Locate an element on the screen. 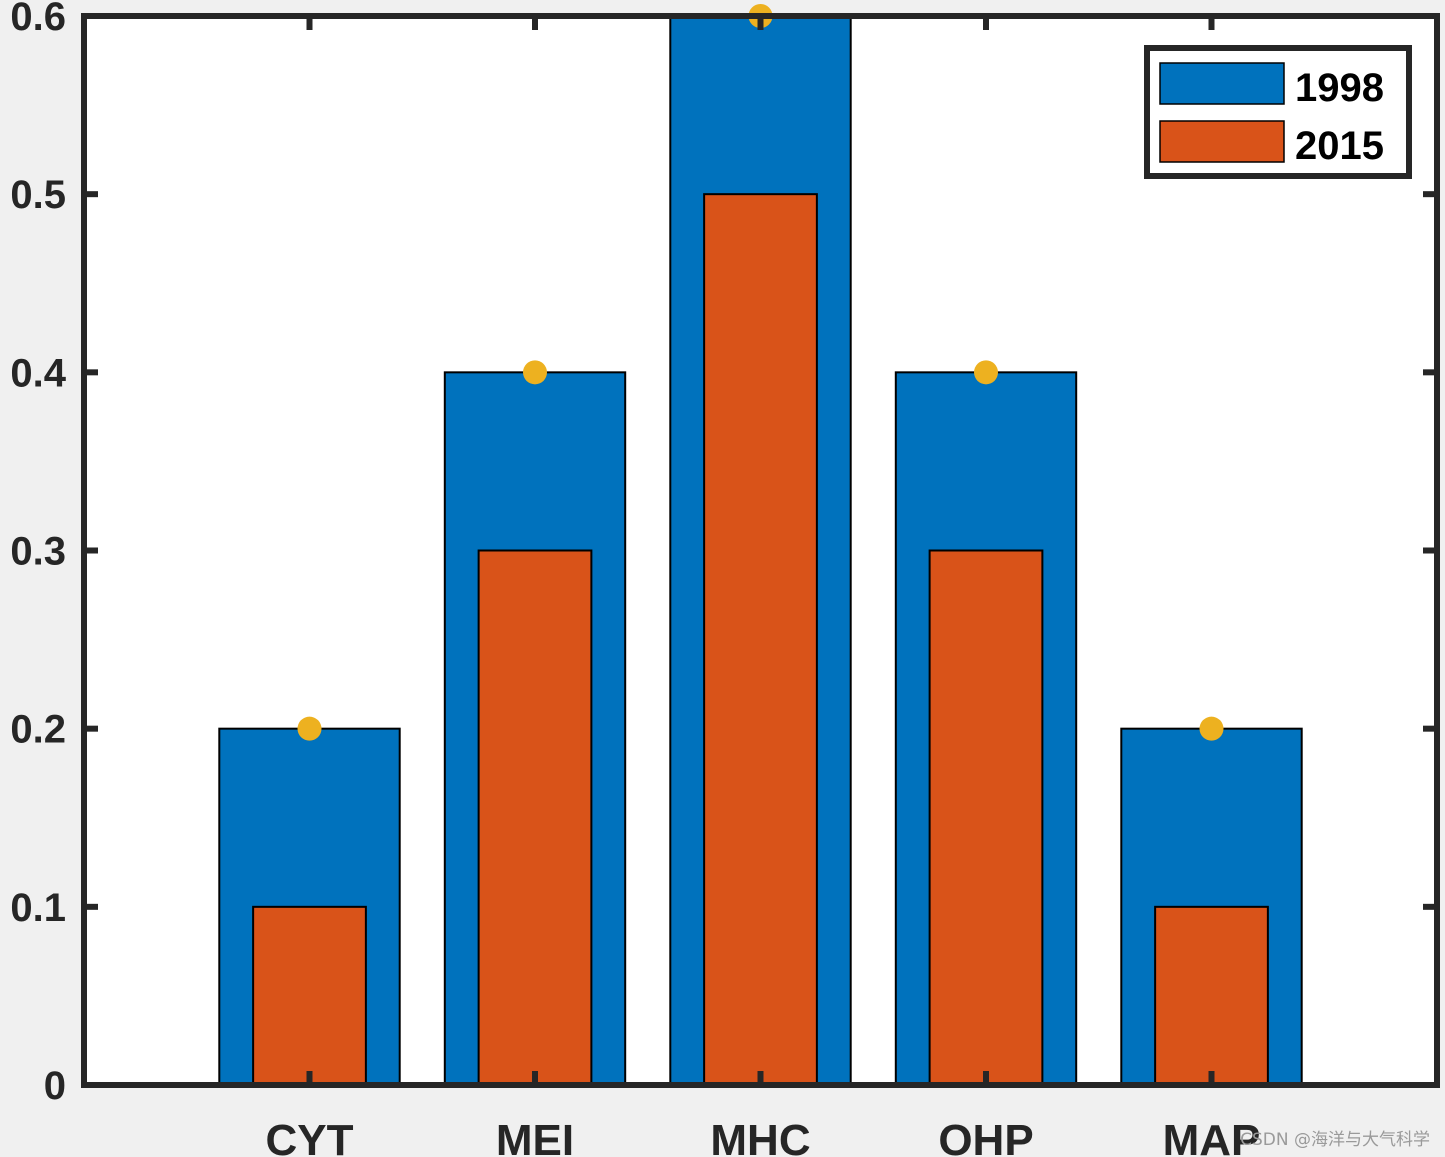  marker-point-OHP is located at coordinates (986, 372).